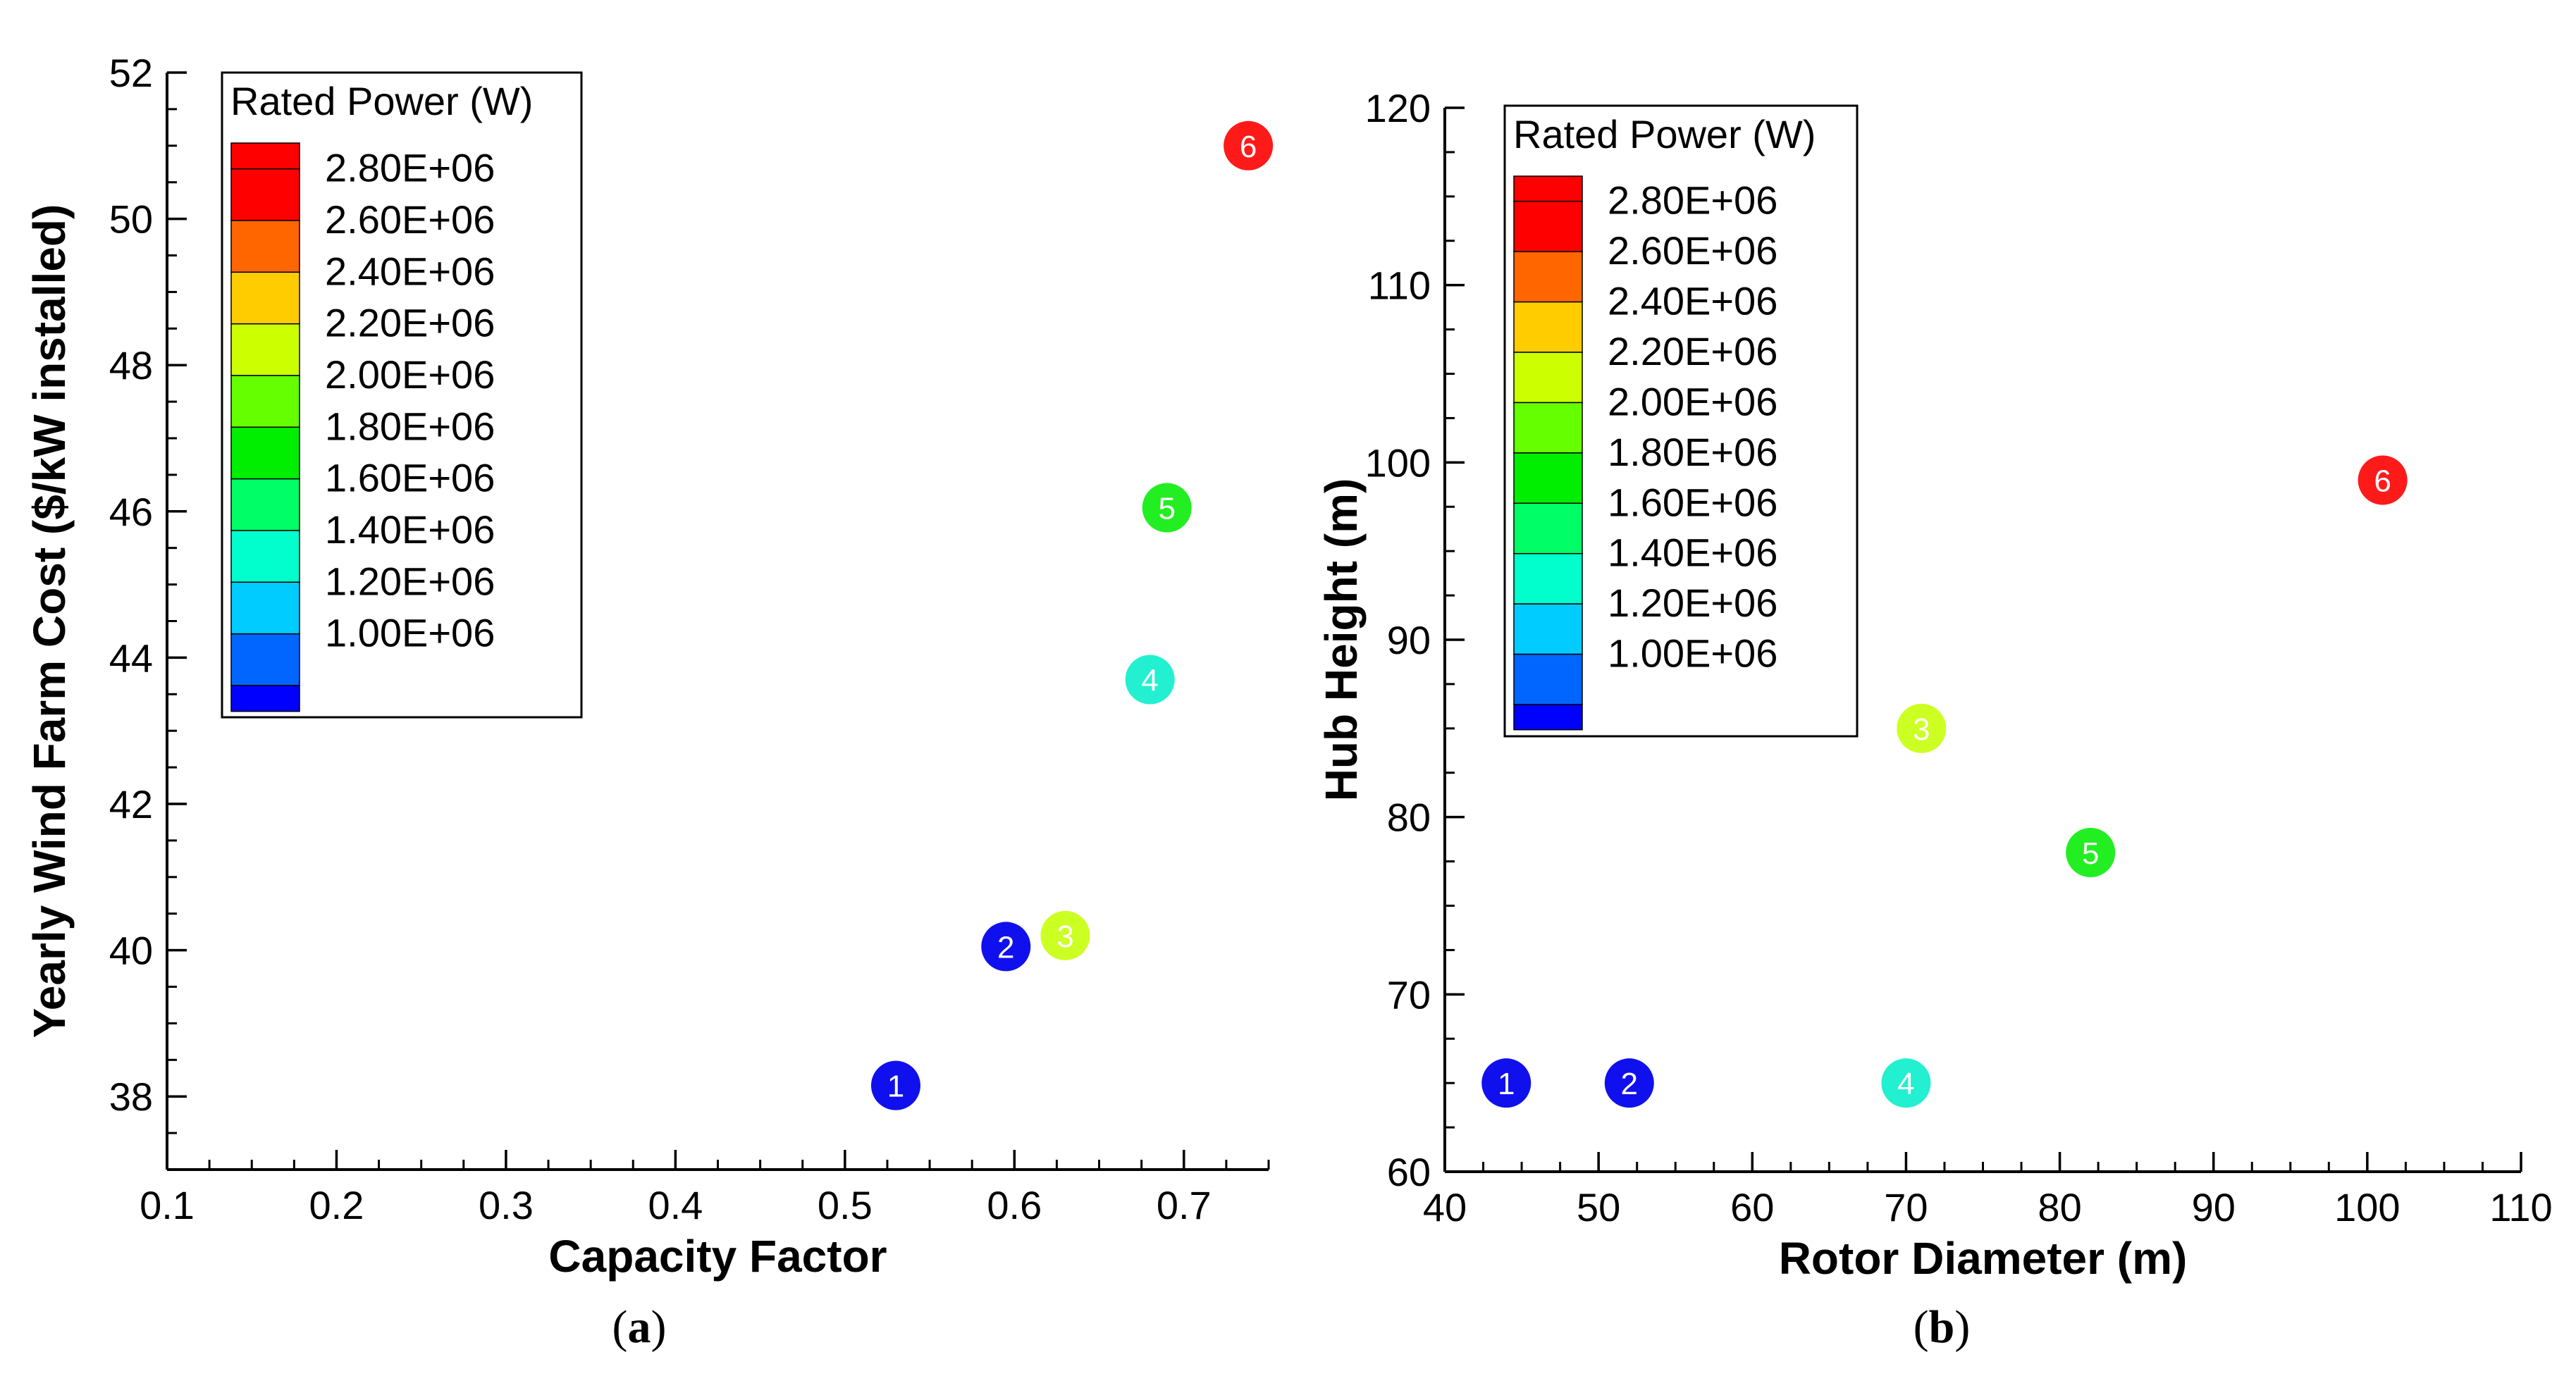 This screenshot has height=1388, width=2576. What do you see at coordinates (131, 804) in the screenshot?
I see `y-tick-label: 42` at bounding box center [131, 804].